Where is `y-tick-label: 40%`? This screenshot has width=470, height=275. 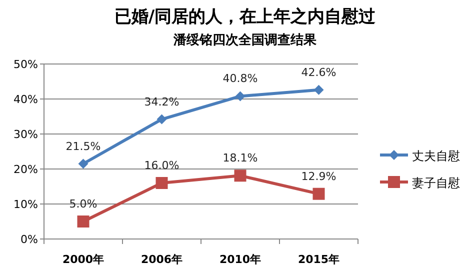 y-tick-label: 40% is located at coordinates (26, 99).